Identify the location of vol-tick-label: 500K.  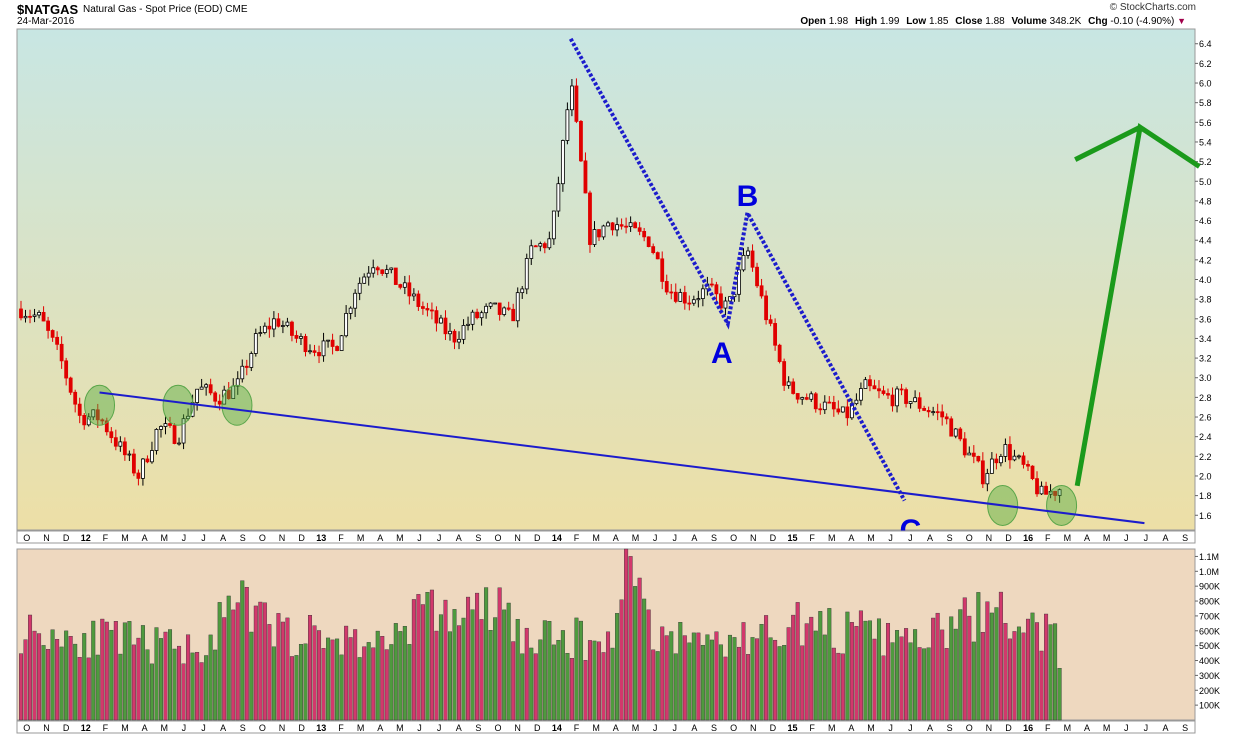
(1209, 646).